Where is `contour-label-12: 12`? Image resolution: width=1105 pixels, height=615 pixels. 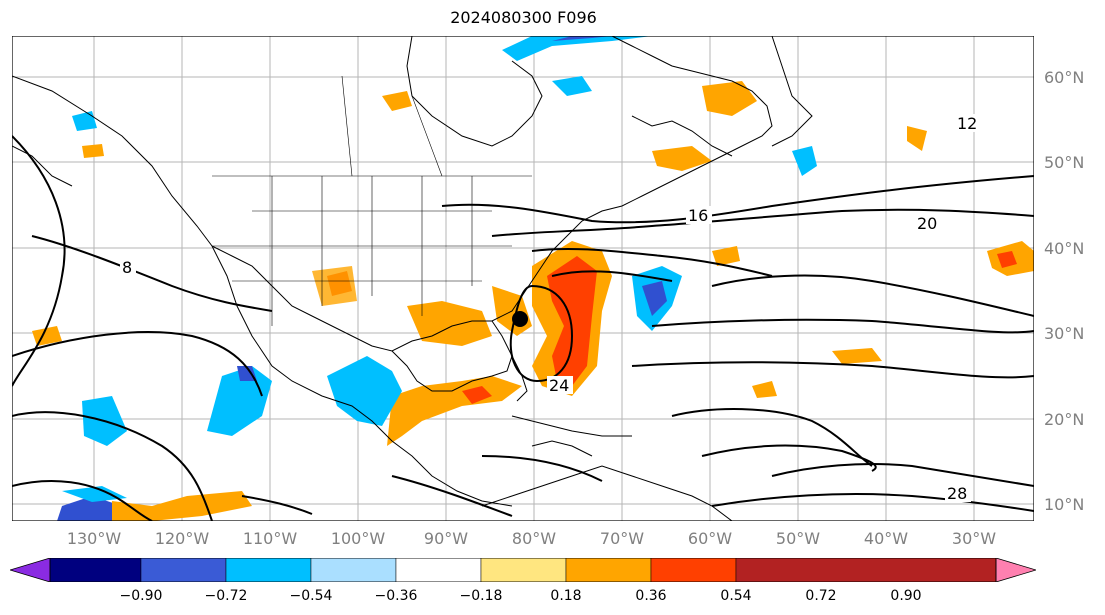
contour-label-12: 12 is located at coordinates (967, 123).